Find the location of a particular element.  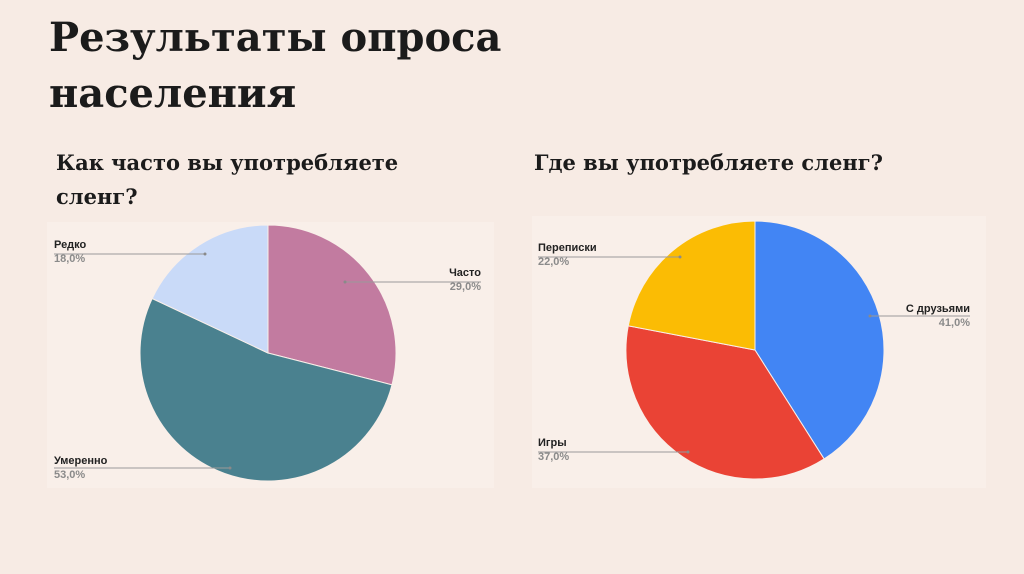

leader-dot-переписки is located at coordinates (680, 257).